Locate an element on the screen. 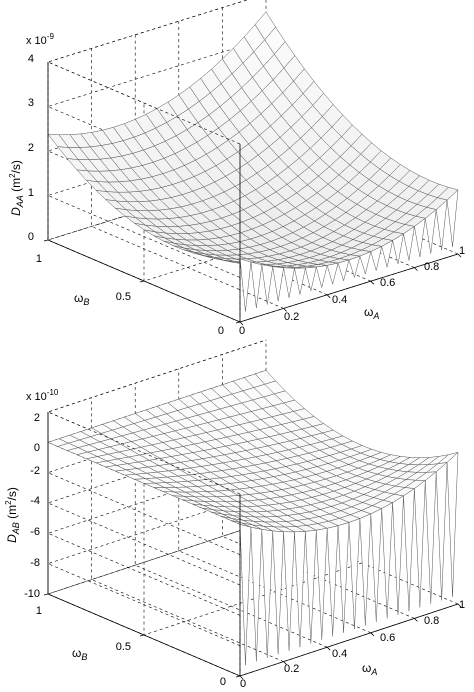 The image size is (474, 692). z-tick-label: 1 is located at coordinates (31, 193).